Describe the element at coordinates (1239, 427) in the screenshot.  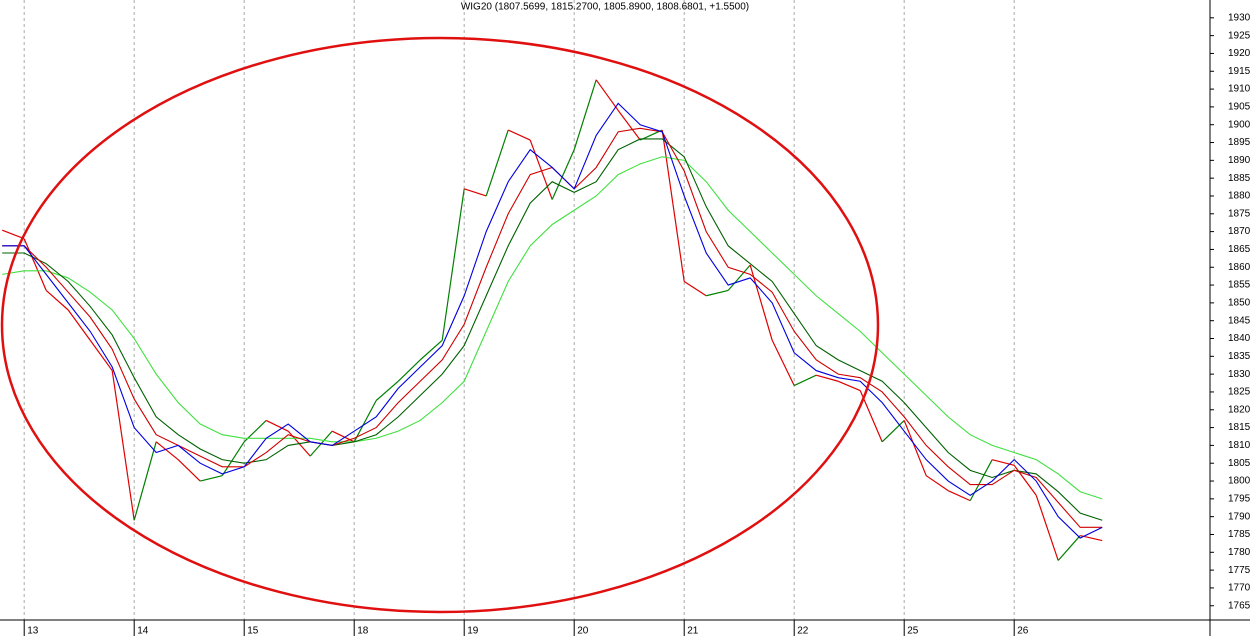
I see `y-tick-label: 1815` at that location.